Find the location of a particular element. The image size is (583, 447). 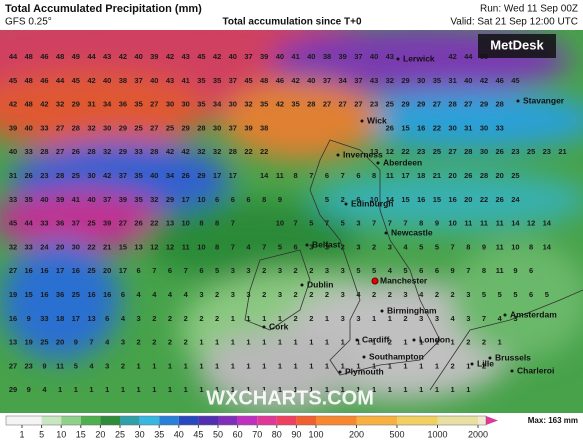

grid-value: 18 is located at coordinates (60, 318).